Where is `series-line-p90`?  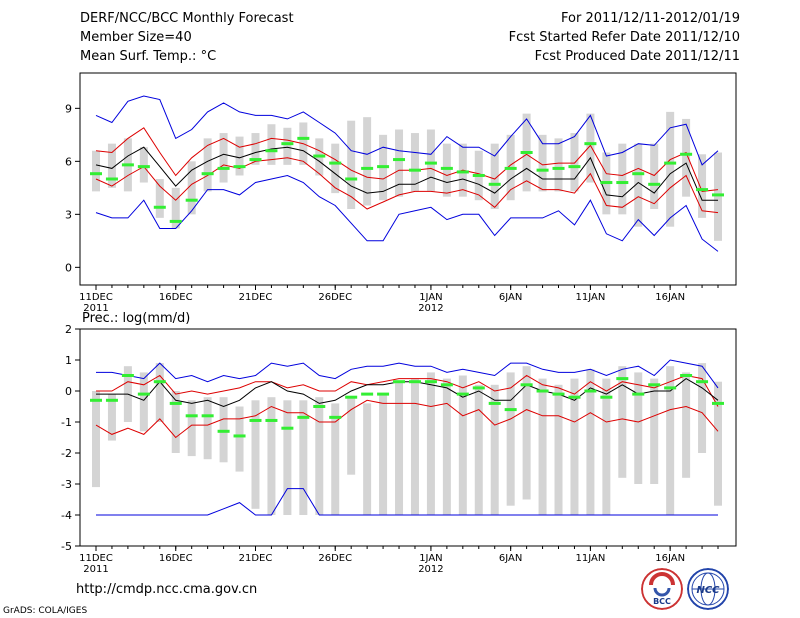 series-line-p90 is located at coordinates (407, 390).